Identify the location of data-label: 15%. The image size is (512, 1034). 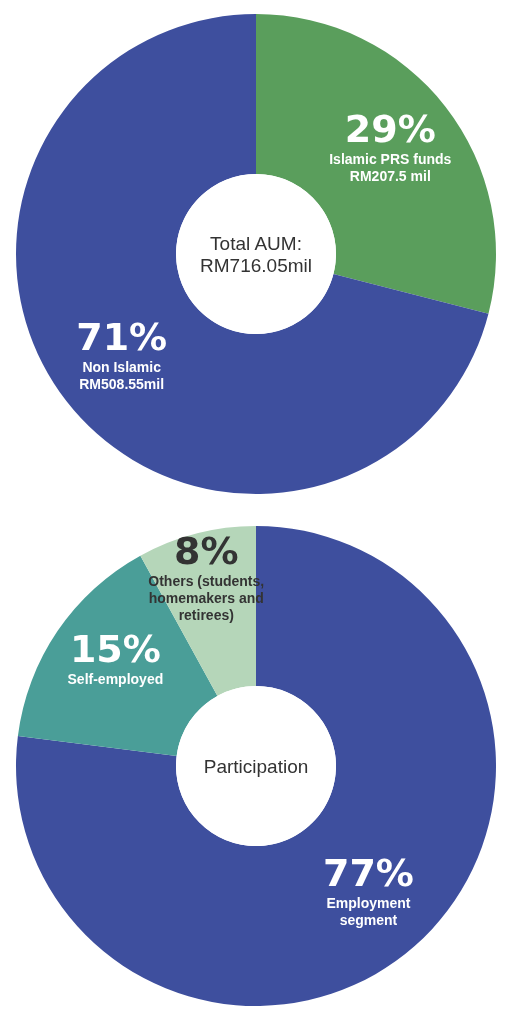
(115, 649).